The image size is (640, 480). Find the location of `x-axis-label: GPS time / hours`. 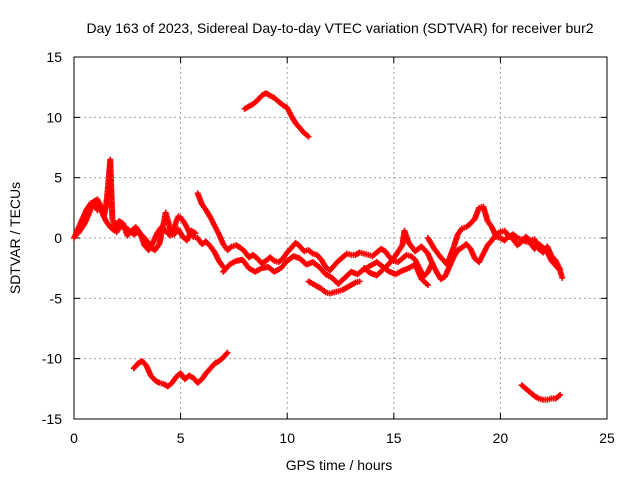

x-axis-label: GPS time / hours is located at coordinates (339, 465).